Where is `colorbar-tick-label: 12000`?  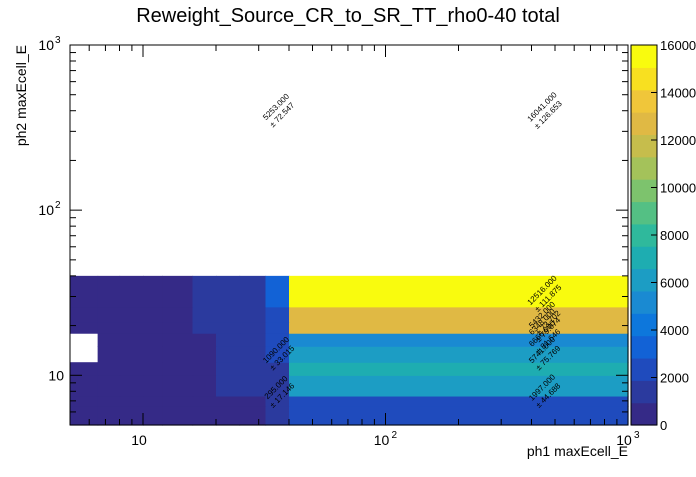
colorbar-tick-label: 12000 is located at coordinates (678, 140).